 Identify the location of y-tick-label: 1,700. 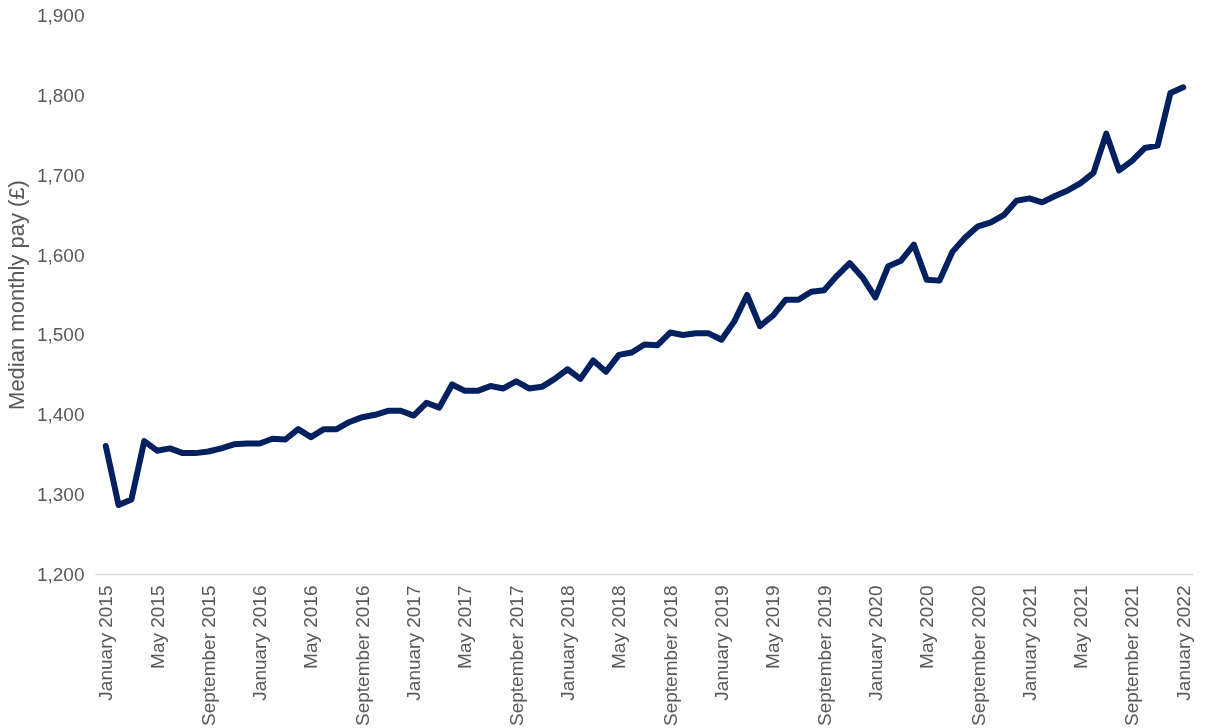
(60, 175).